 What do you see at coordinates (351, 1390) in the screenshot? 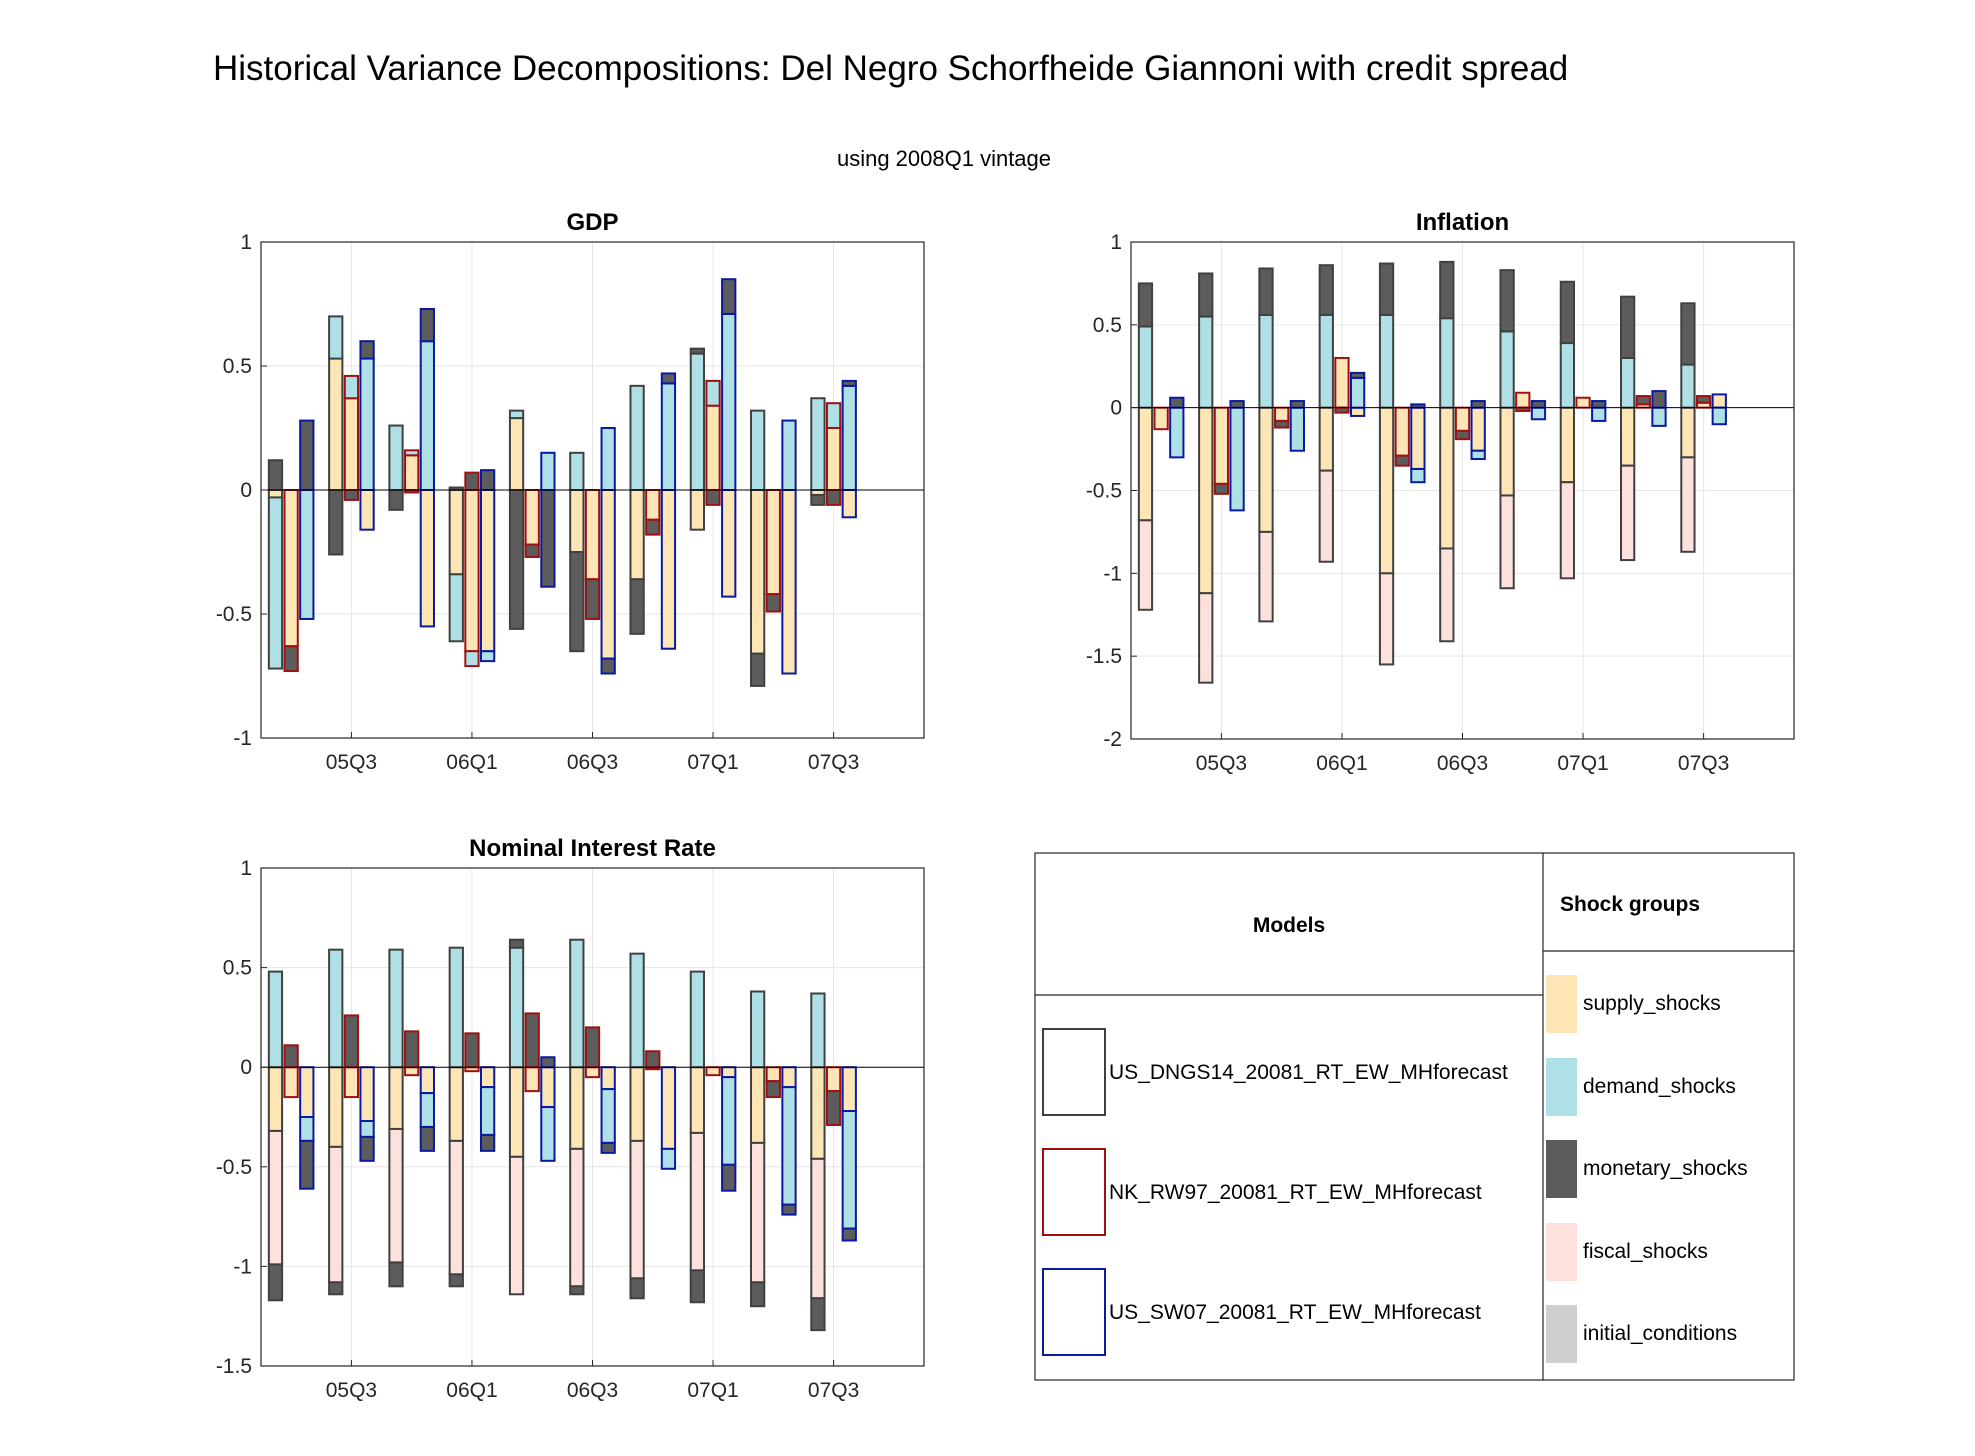
I see `x-tick-label: 05Q3` at bounding box center [351, 1390].